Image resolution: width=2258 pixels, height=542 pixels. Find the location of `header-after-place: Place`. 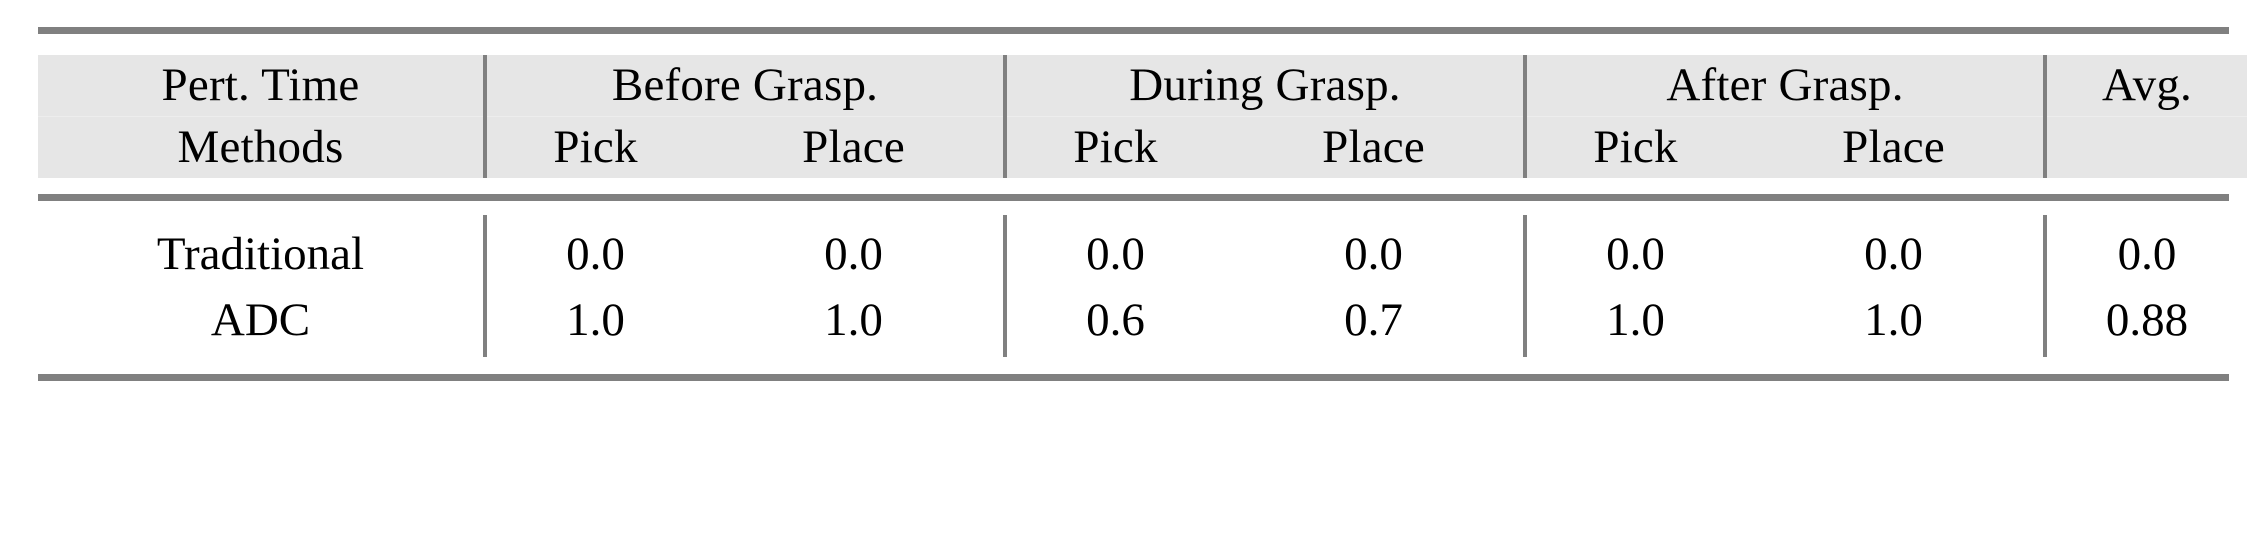

header-after-place: Place is located at coordinates (1894, 147).